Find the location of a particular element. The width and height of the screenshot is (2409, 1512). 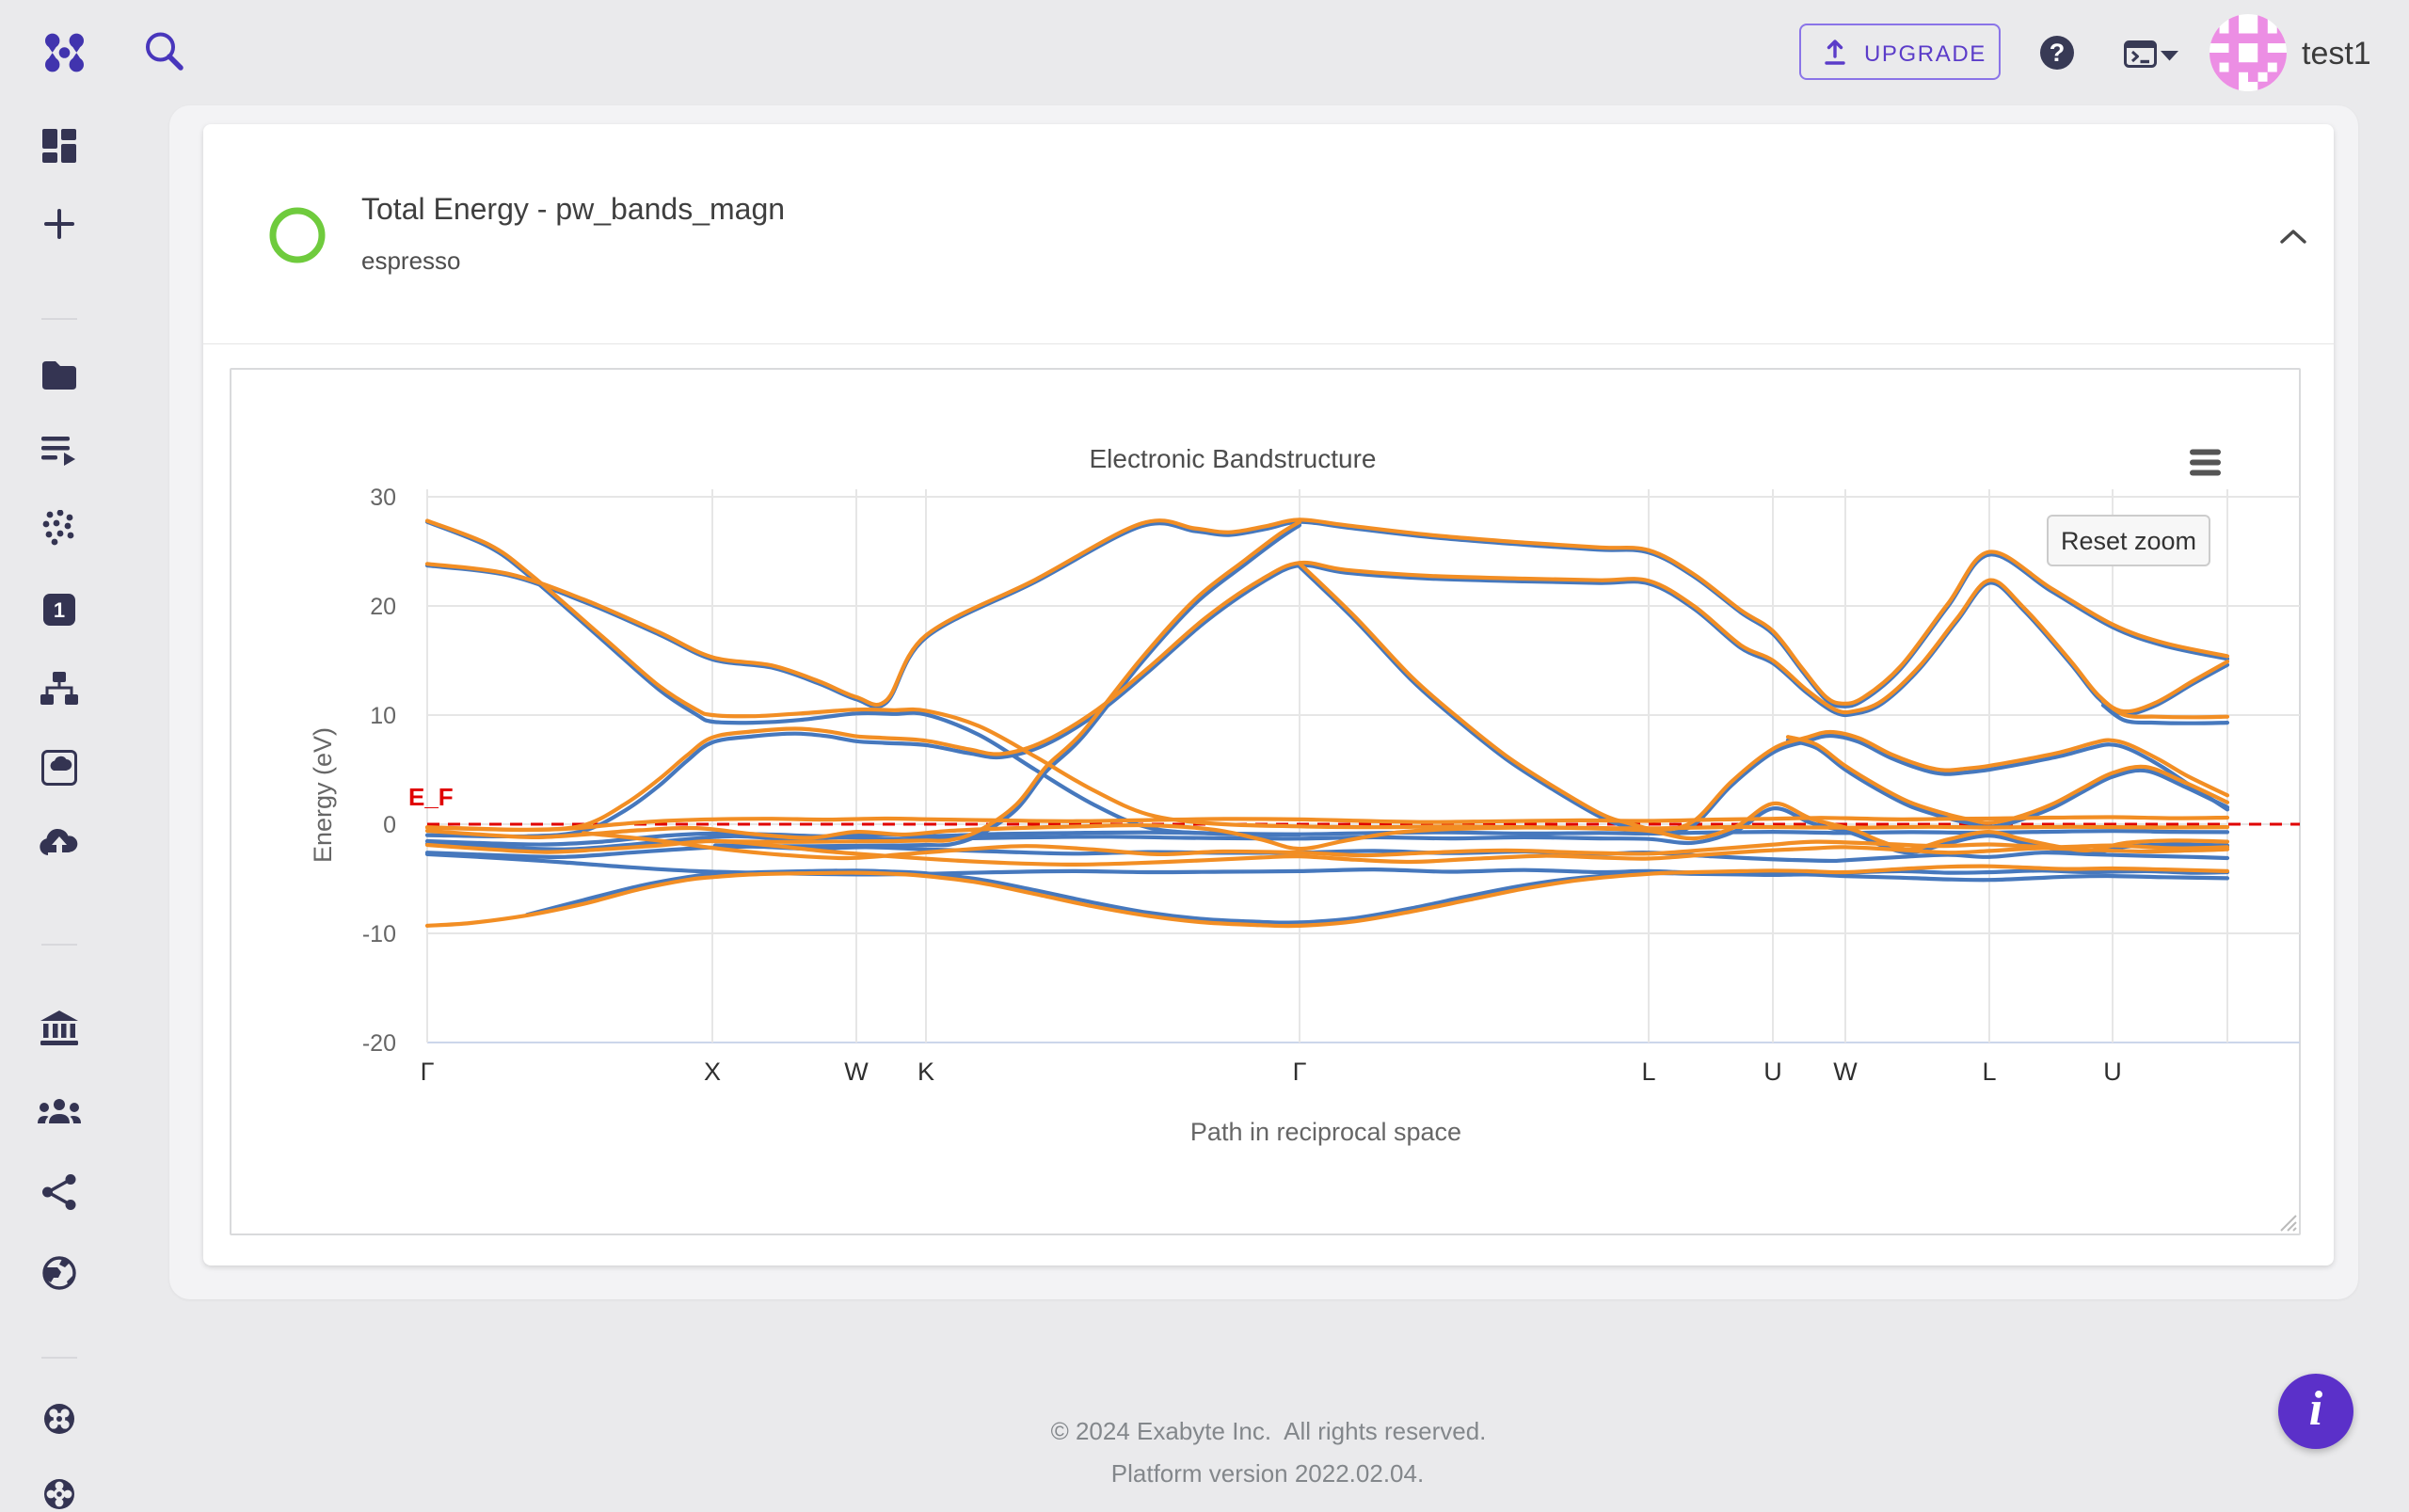

svg-text: 30 is located at coordinates (383, 498).